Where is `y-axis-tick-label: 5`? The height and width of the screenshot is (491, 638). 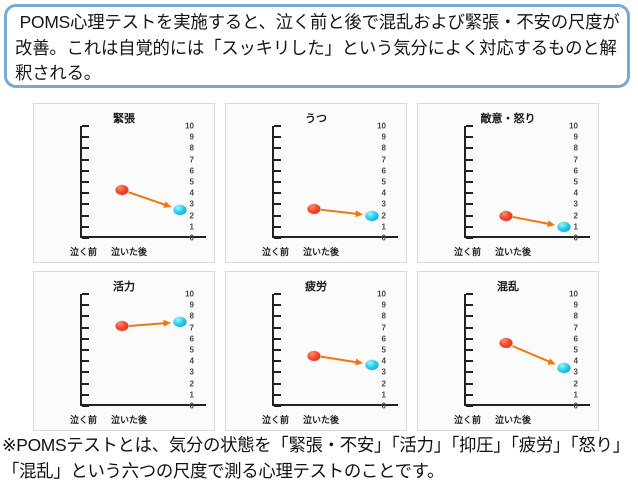 y-axis-tick-label: 5 is located at coordinates (575, 350).